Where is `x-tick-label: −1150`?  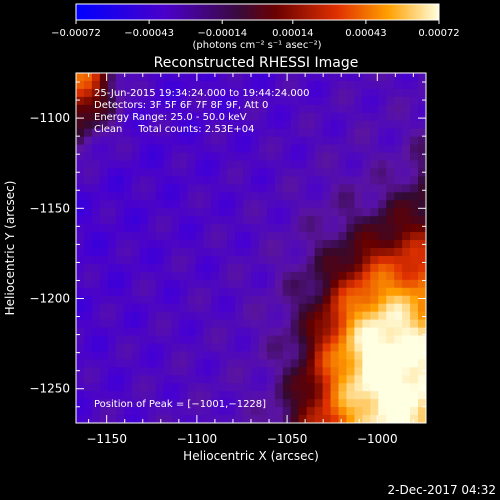 x-tick-label: −1150 is located at coordinates (106, 439).